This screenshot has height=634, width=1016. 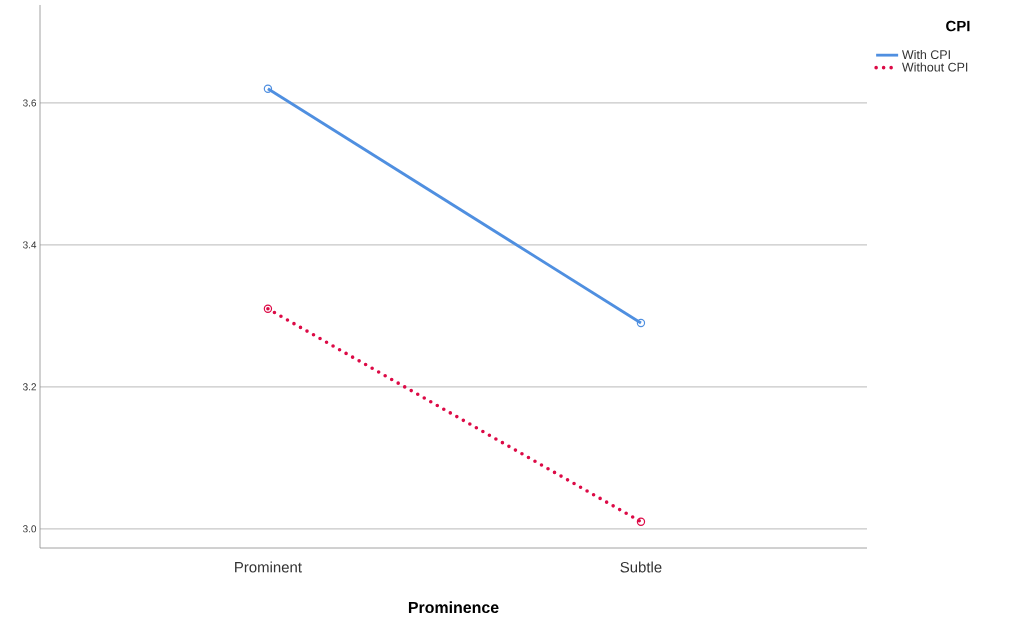 I want to click on y-tick-label: 3.4, so click(x=30, y=245).